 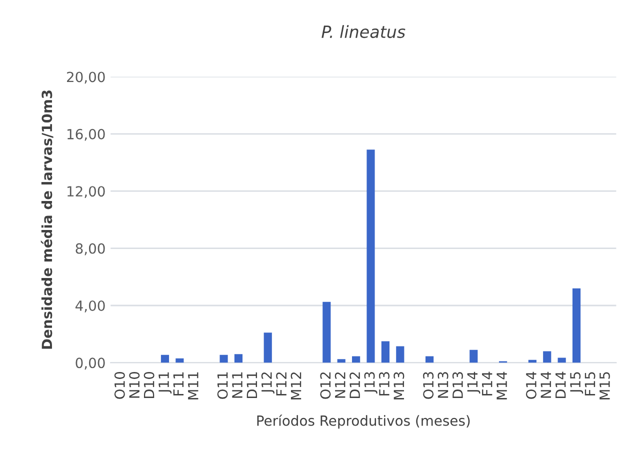 I want to click on y-tick-label: 16,00, so click(x=86, y=134).